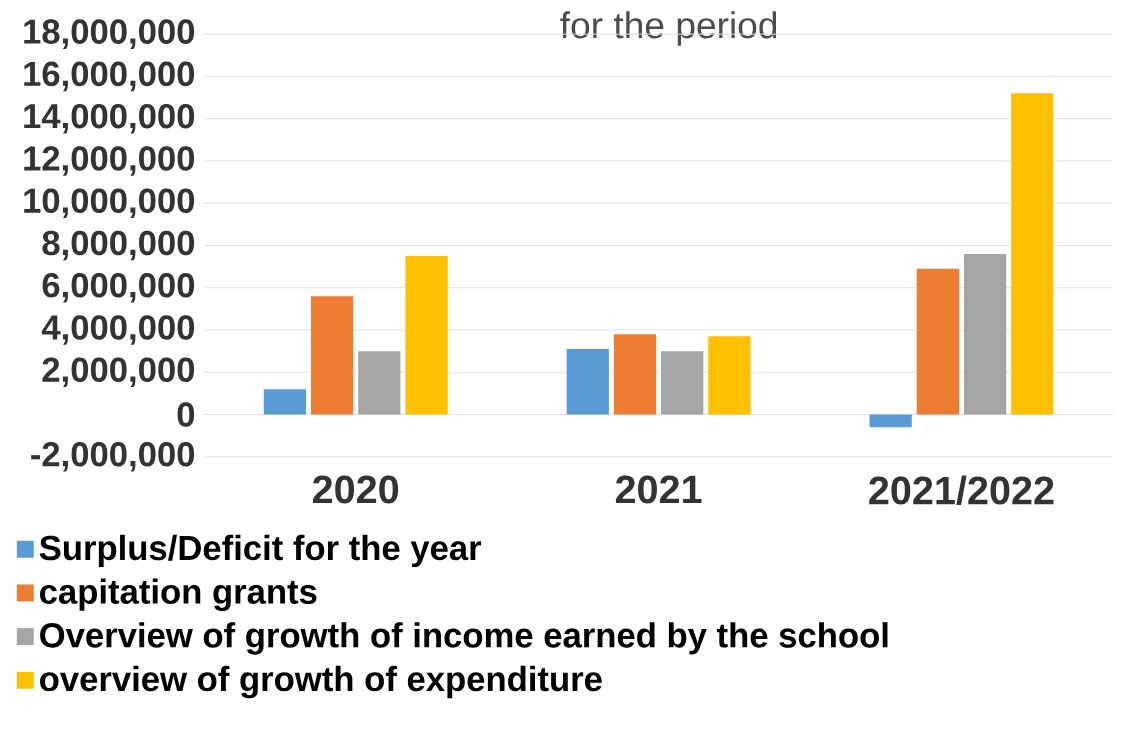 The width and height of the screenshot is (1127, 735). What do you see at coordinates (178, 594) in the screenshot?
I see `legend-label: capitation grants` at bounding box center [178, 594].